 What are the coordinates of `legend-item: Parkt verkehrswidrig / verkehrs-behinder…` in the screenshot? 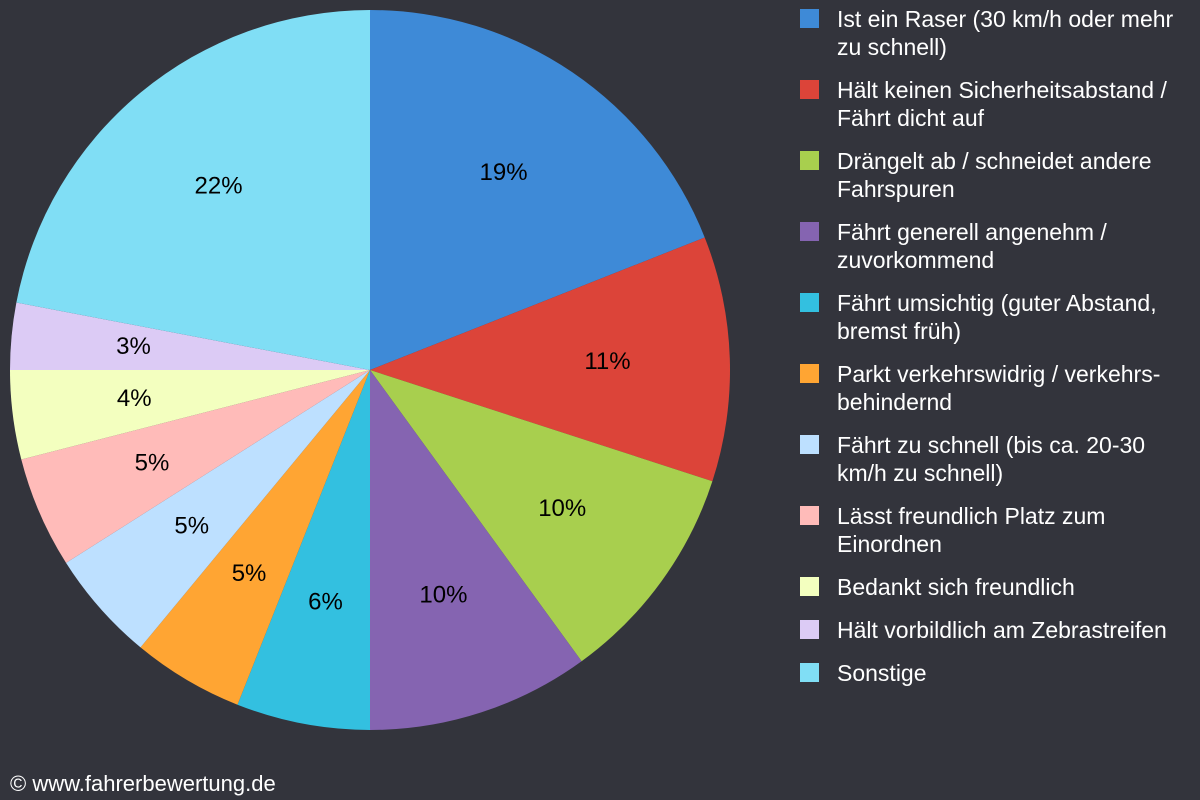 It's located at (995, 388).